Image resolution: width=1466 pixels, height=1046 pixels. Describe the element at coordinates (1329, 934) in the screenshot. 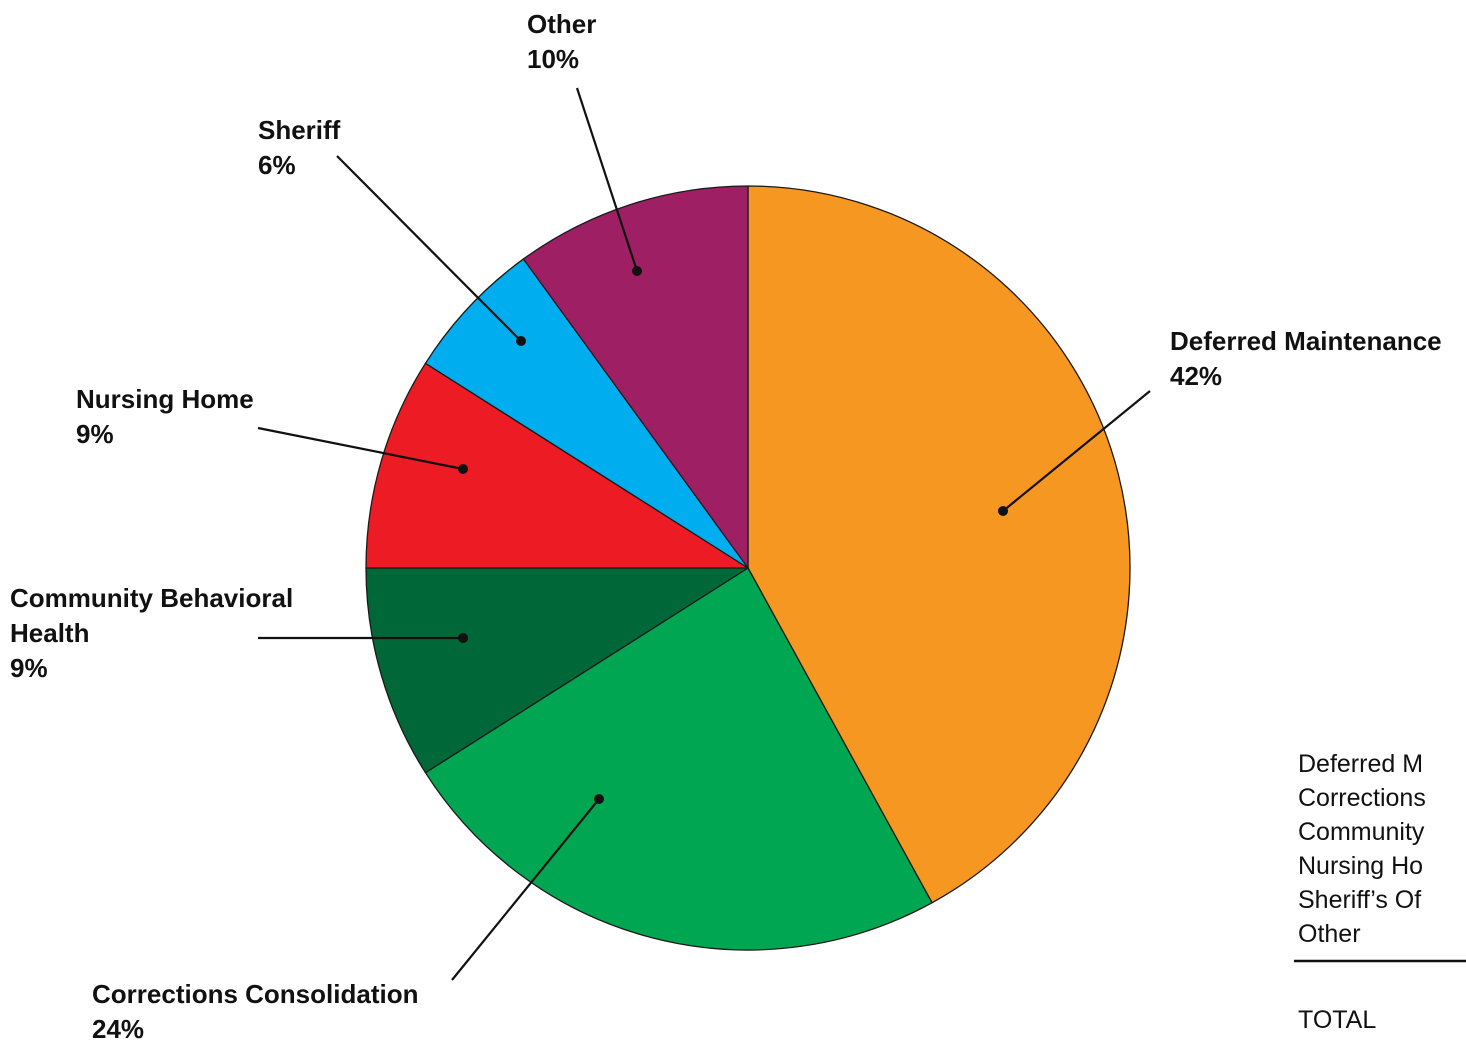

I see `table-row-label: Other` at that location.